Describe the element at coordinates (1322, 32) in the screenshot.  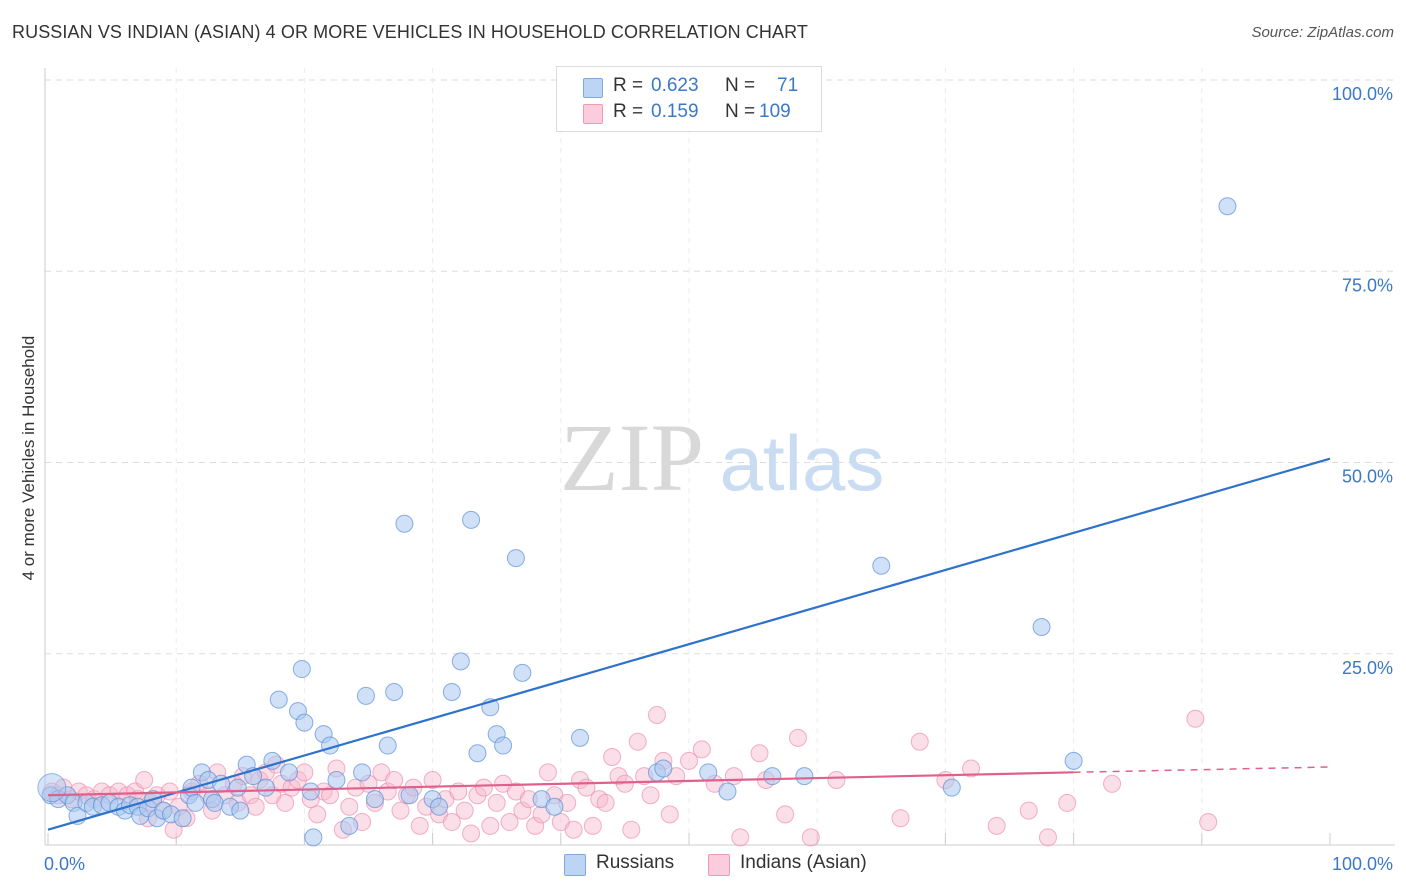
I see `source-label: Source: ZipAtlas.com` at that location.